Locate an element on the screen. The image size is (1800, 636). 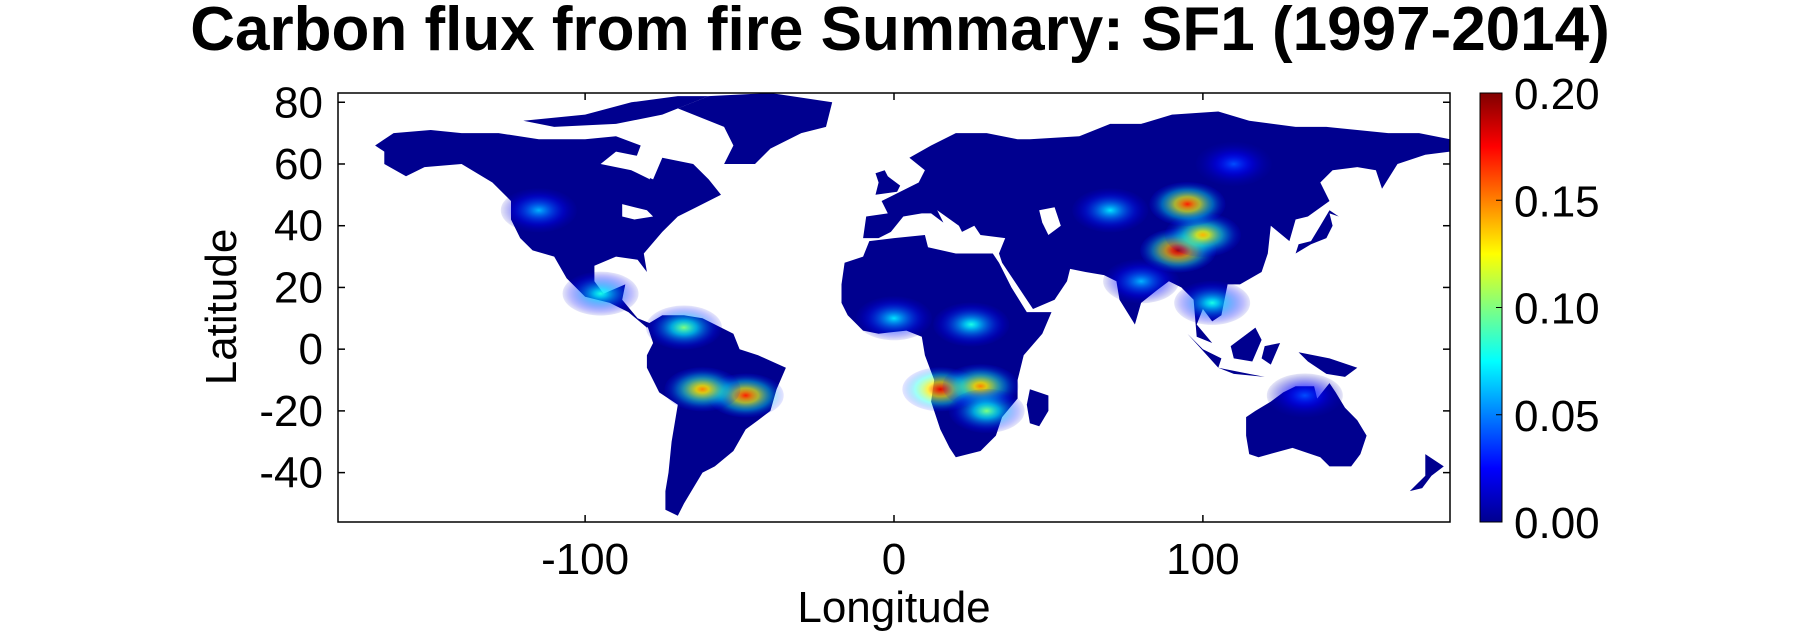
x-tick-label: 0 is located at coordinates (894, 559).